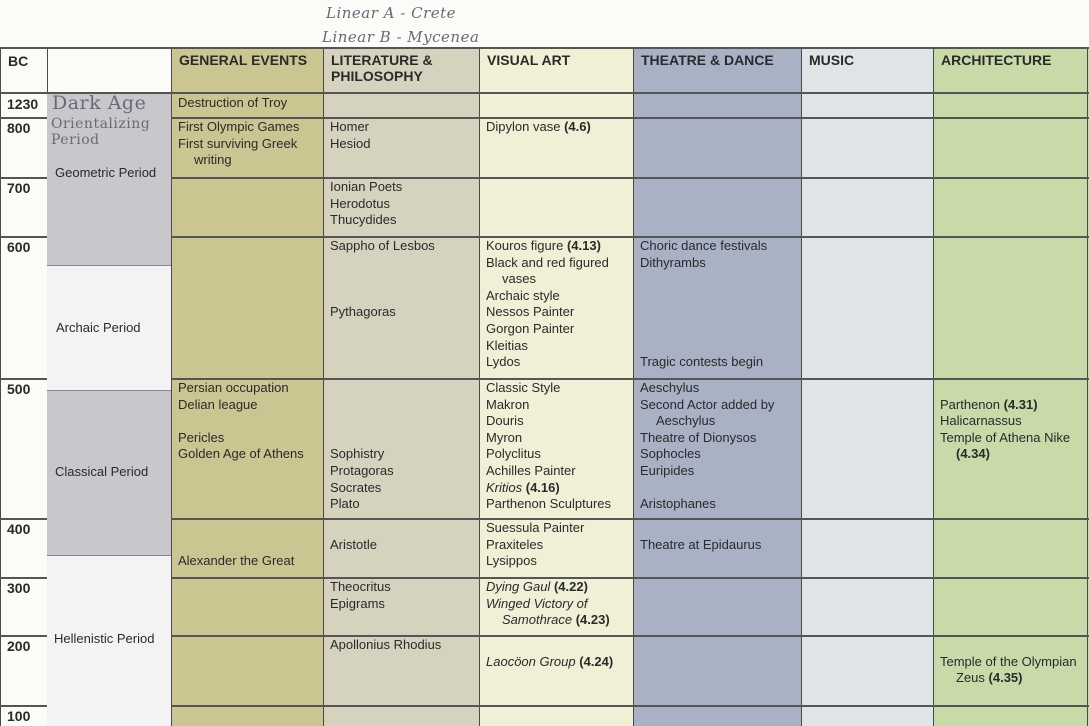 Image resolution: width=1089 pixels, height=726 pixels. Describe the element at coordinates (518, 586) in the screenshot. I see `item-text: Dying Gaul` at that location.